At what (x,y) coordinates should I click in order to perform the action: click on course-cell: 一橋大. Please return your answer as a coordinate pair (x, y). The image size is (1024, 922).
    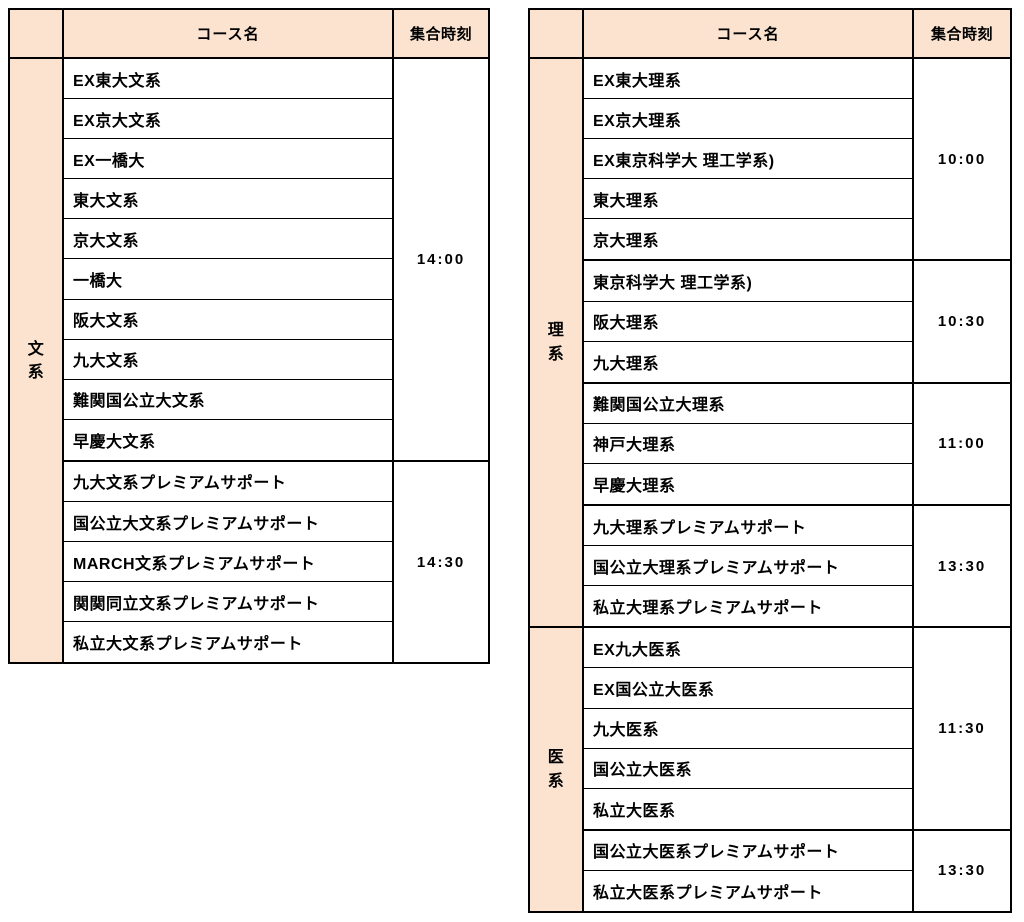
    Looking at the image, I should click on (228, 279).